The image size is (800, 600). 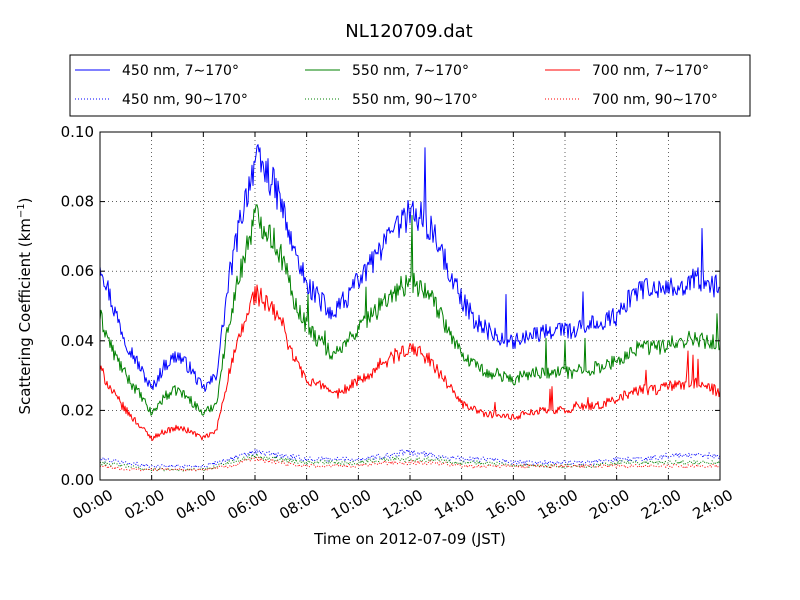 What do you see at coordinates (180, 71) in the screenshot?
I see `legend-label: 450 nm, 7∼170°` at bounding box center [180, 71].